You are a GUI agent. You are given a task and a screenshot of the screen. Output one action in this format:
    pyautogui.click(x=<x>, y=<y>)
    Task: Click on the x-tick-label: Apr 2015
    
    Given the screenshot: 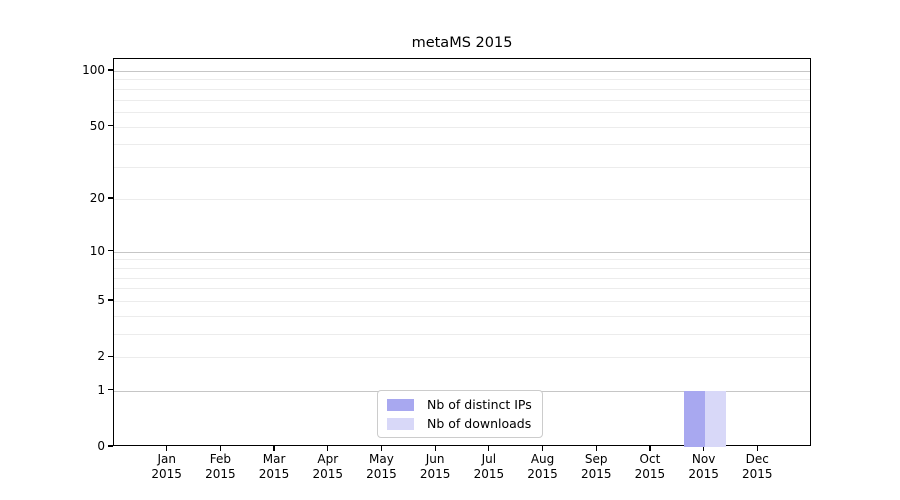 What is the action you would take?
    pyautogui.click(x=328, y=467)
    